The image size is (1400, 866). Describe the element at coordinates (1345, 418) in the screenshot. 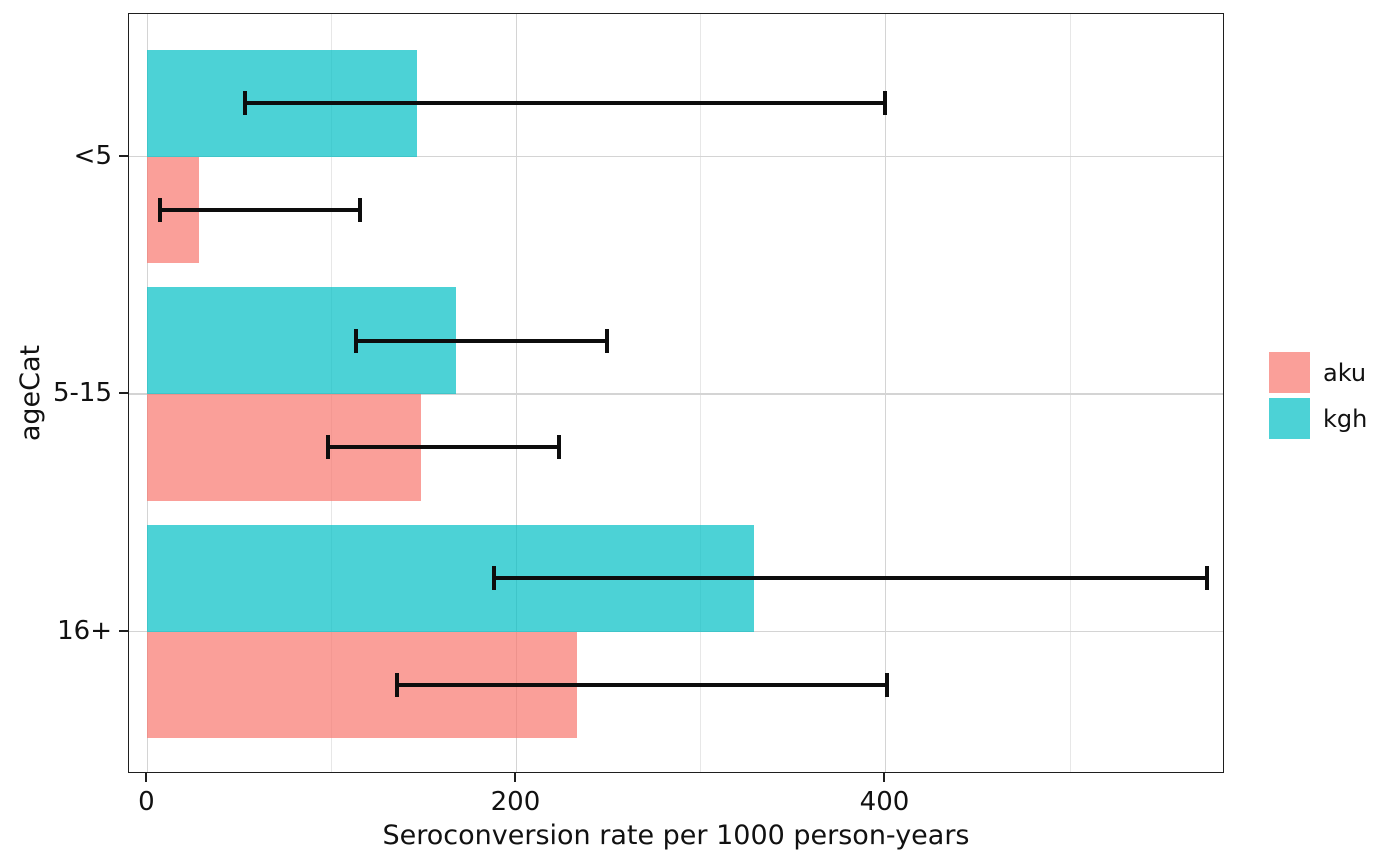

I see `legend-label-kgh: kgh` at that location.